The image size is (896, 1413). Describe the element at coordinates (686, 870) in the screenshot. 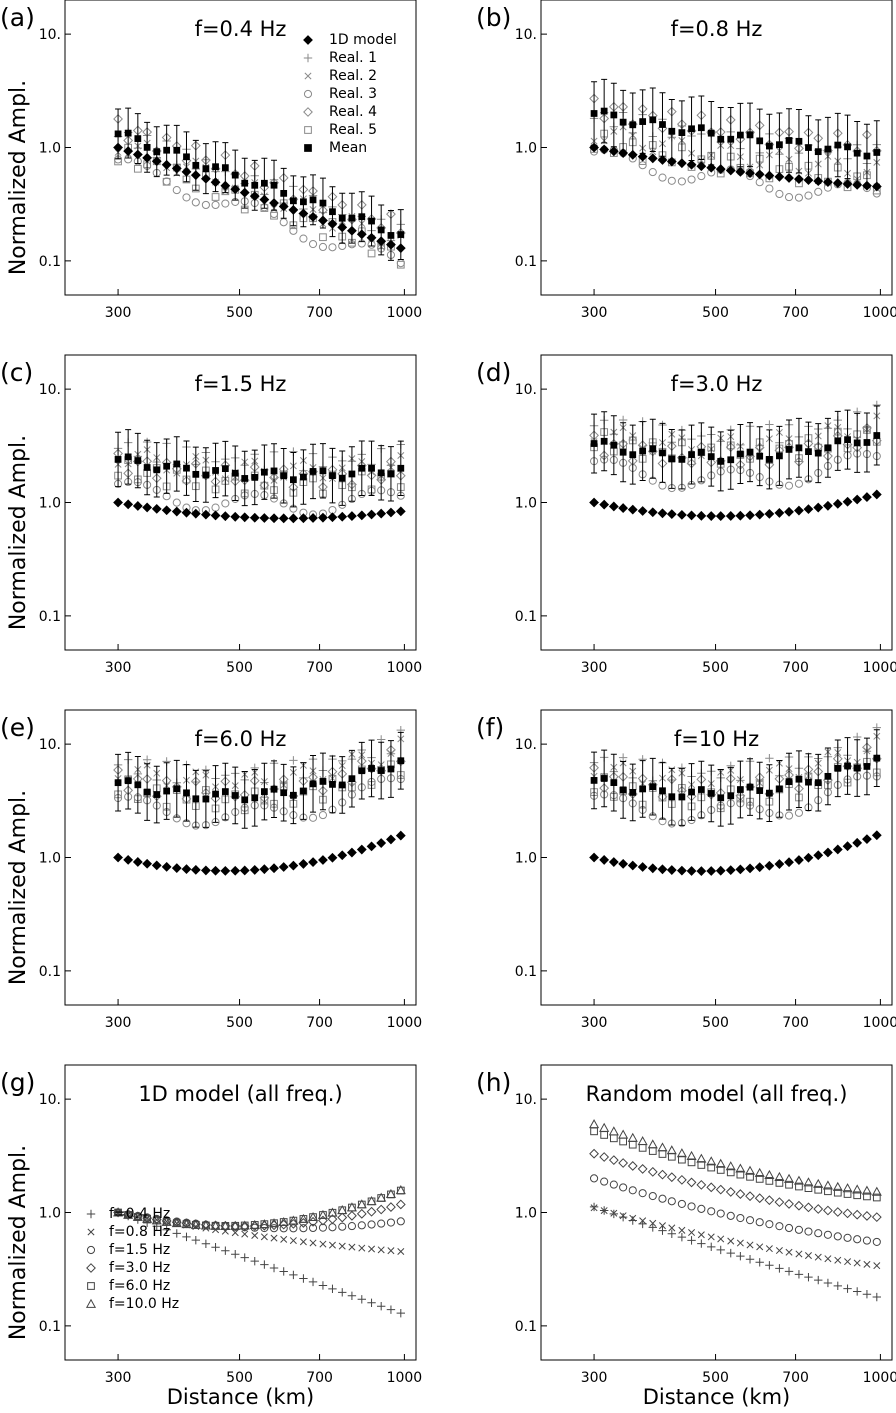

I see `panel-f: (f) f=10 Hz 0.1 1.0 10. 300 500 700 1000` at that location.